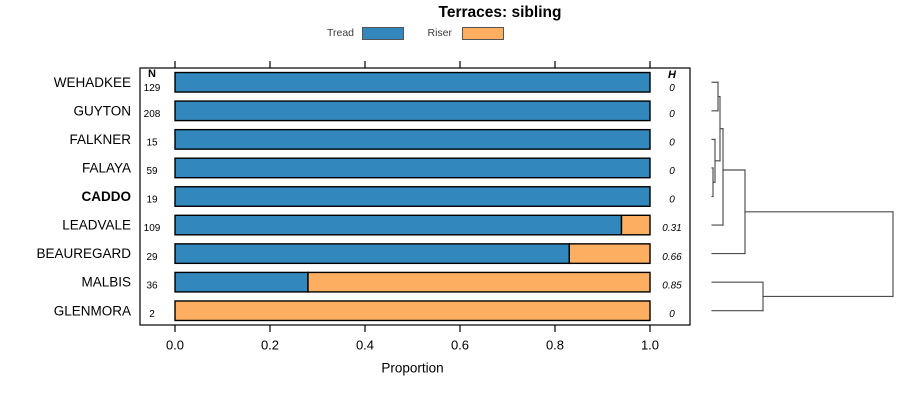 This screenshot has height=400, width=900. What do you see at coordinates (92, 82) in the screenshot?
I see `row-label: WEHADKEE` at bounding box center [92, 82].